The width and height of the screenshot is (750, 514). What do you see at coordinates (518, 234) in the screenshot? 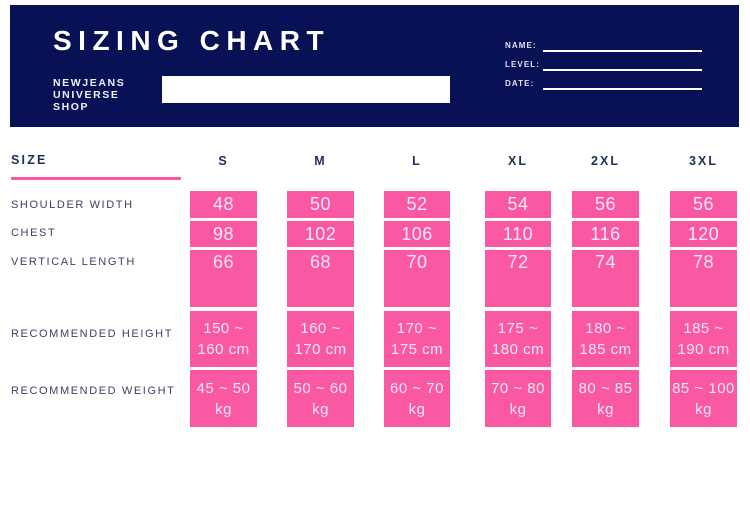
I see `cell-chest-xl: 110` at bounding box center [518, 234].